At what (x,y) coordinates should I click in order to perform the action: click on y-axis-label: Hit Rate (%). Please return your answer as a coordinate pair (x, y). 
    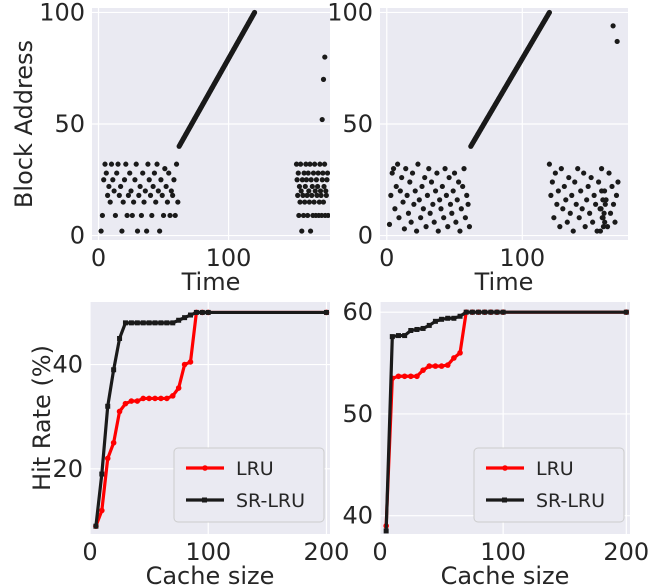
    Looking at the image, I should click on (42, 418).